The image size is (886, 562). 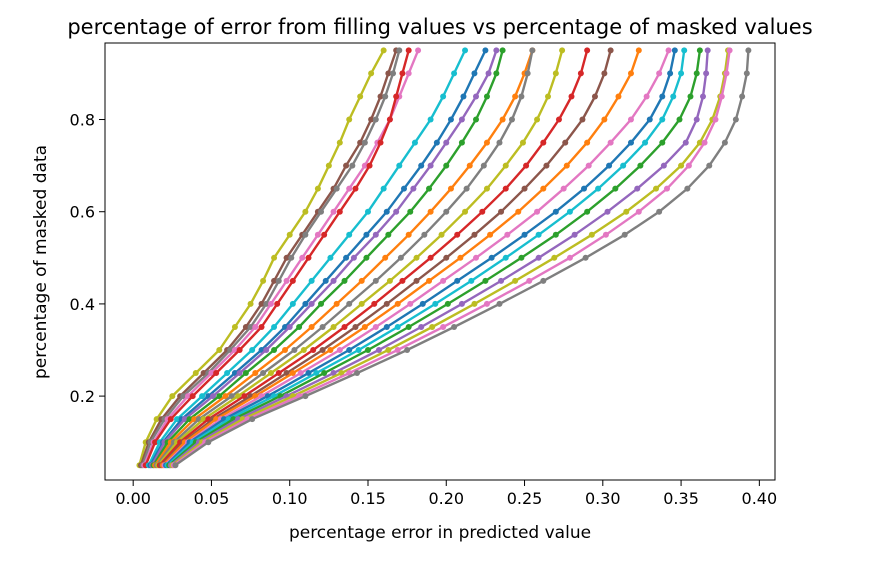 What do you see at coordinates (290, 498) in the screenshot?
I see `x-tick-label: 0.10` at bounding box center [290, 498].